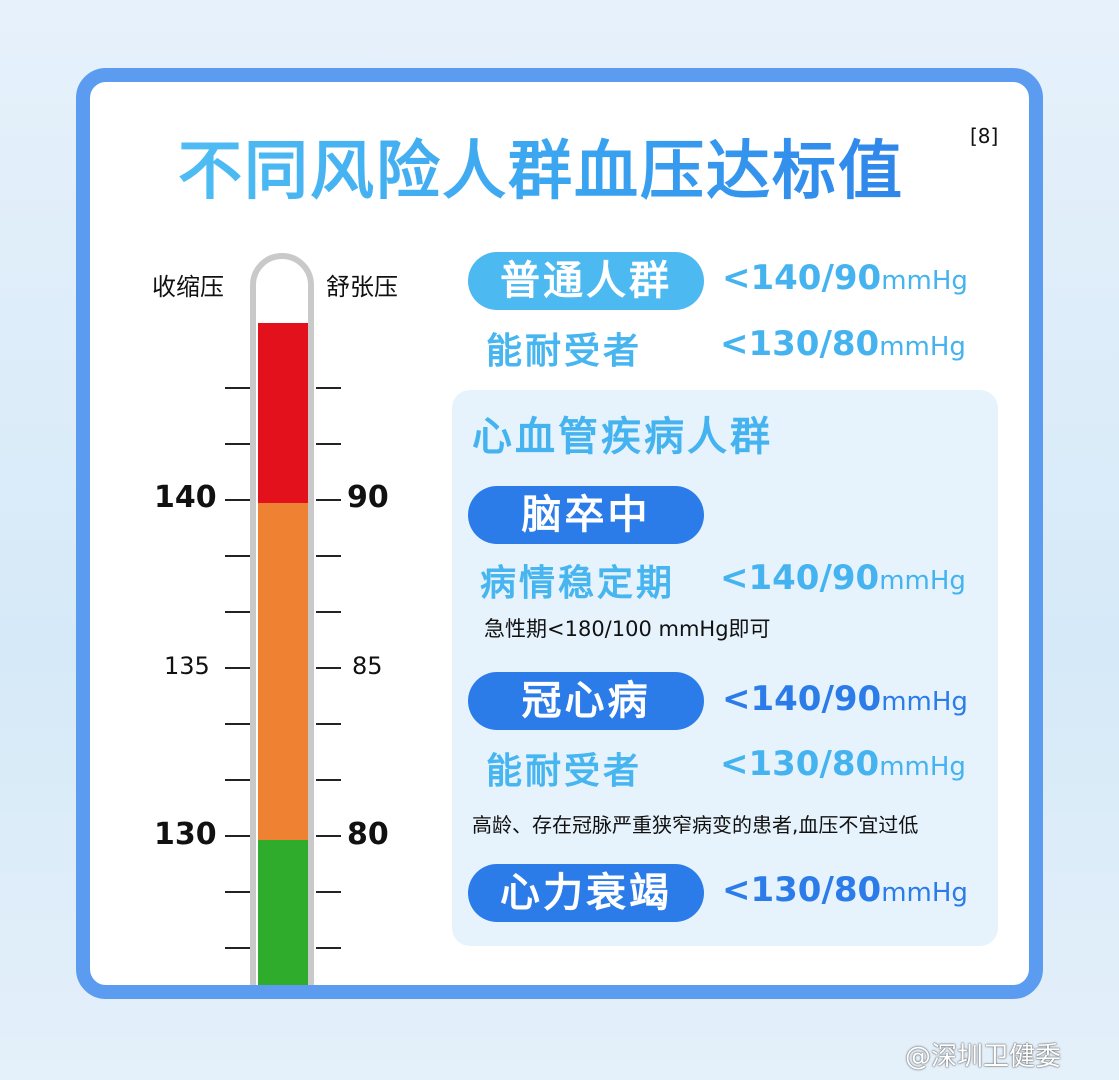 This screenshot has height=1080, width=1119. Describe the element at coordinates (368, 497) in the screenshot. I see `diastolic-tick-90: 90` at that location.